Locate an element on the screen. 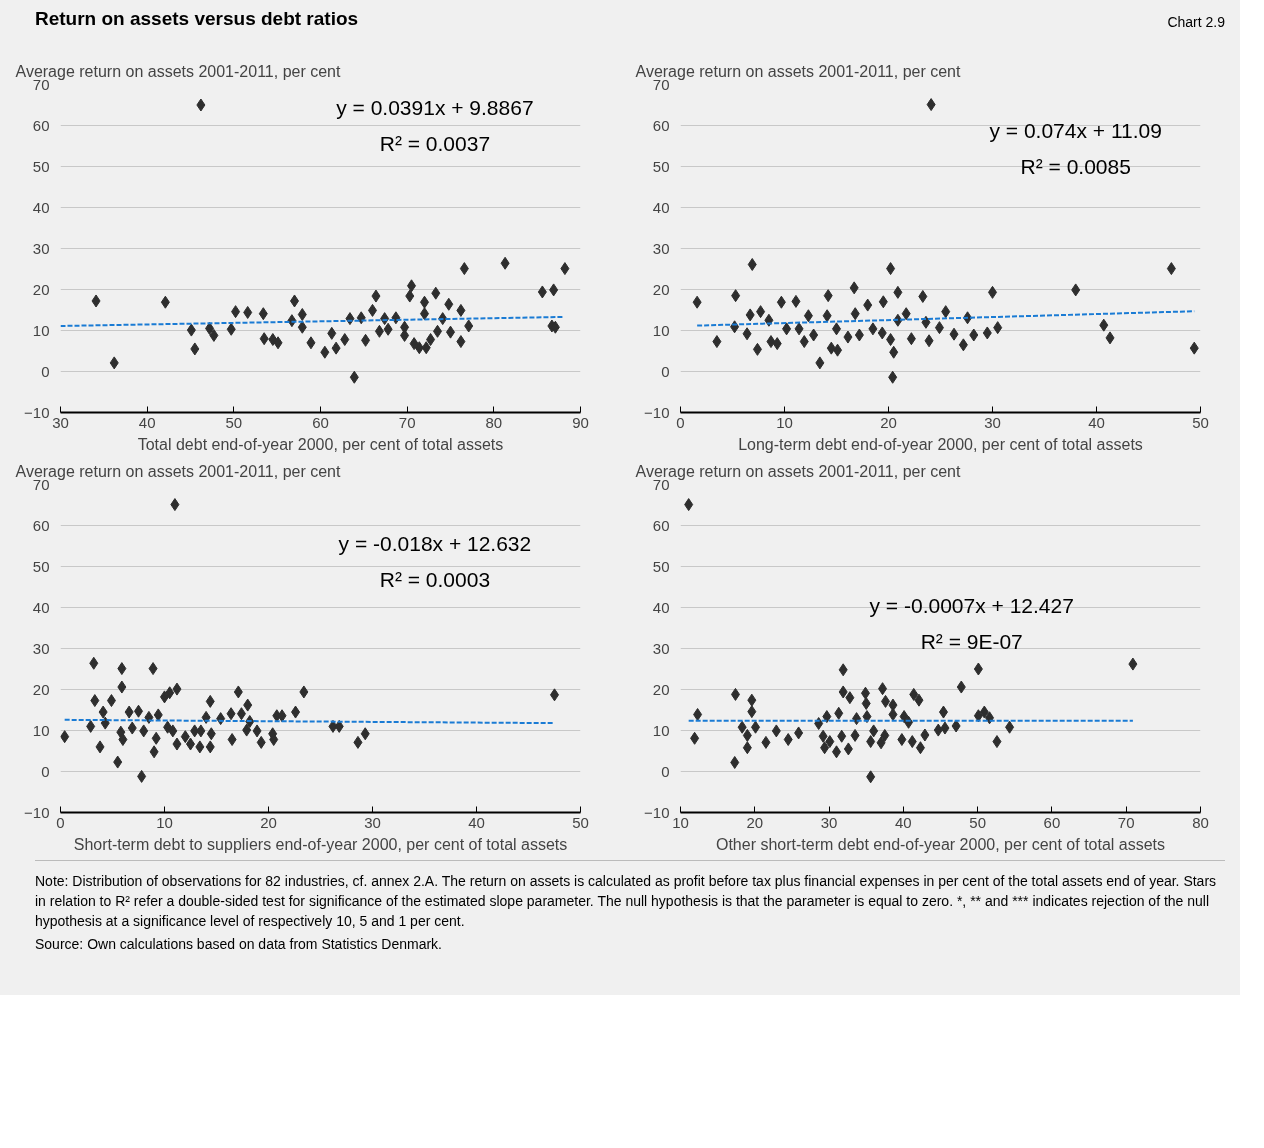  text: Return on assets versus debt ratios is located at coordinates (197, 19).